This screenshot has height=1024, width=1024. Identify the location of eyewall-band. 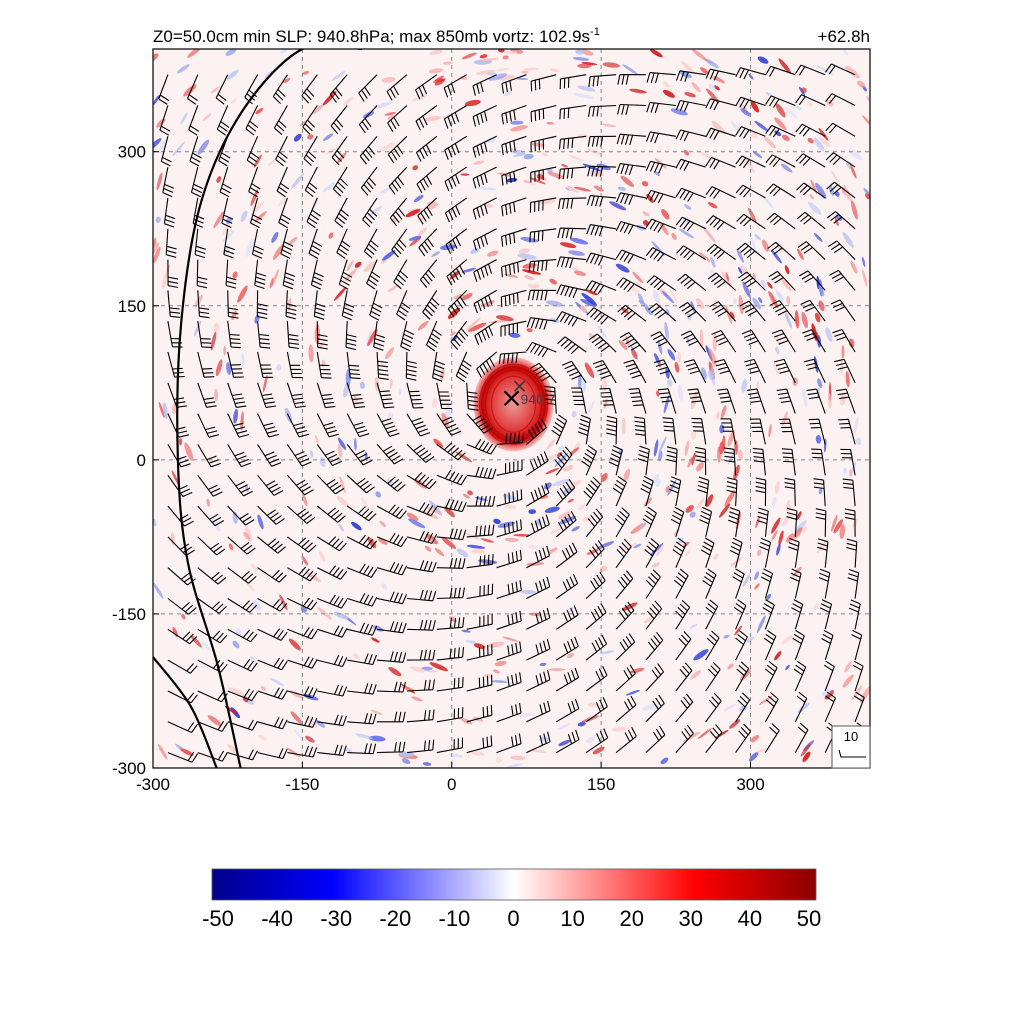
(513, 404).